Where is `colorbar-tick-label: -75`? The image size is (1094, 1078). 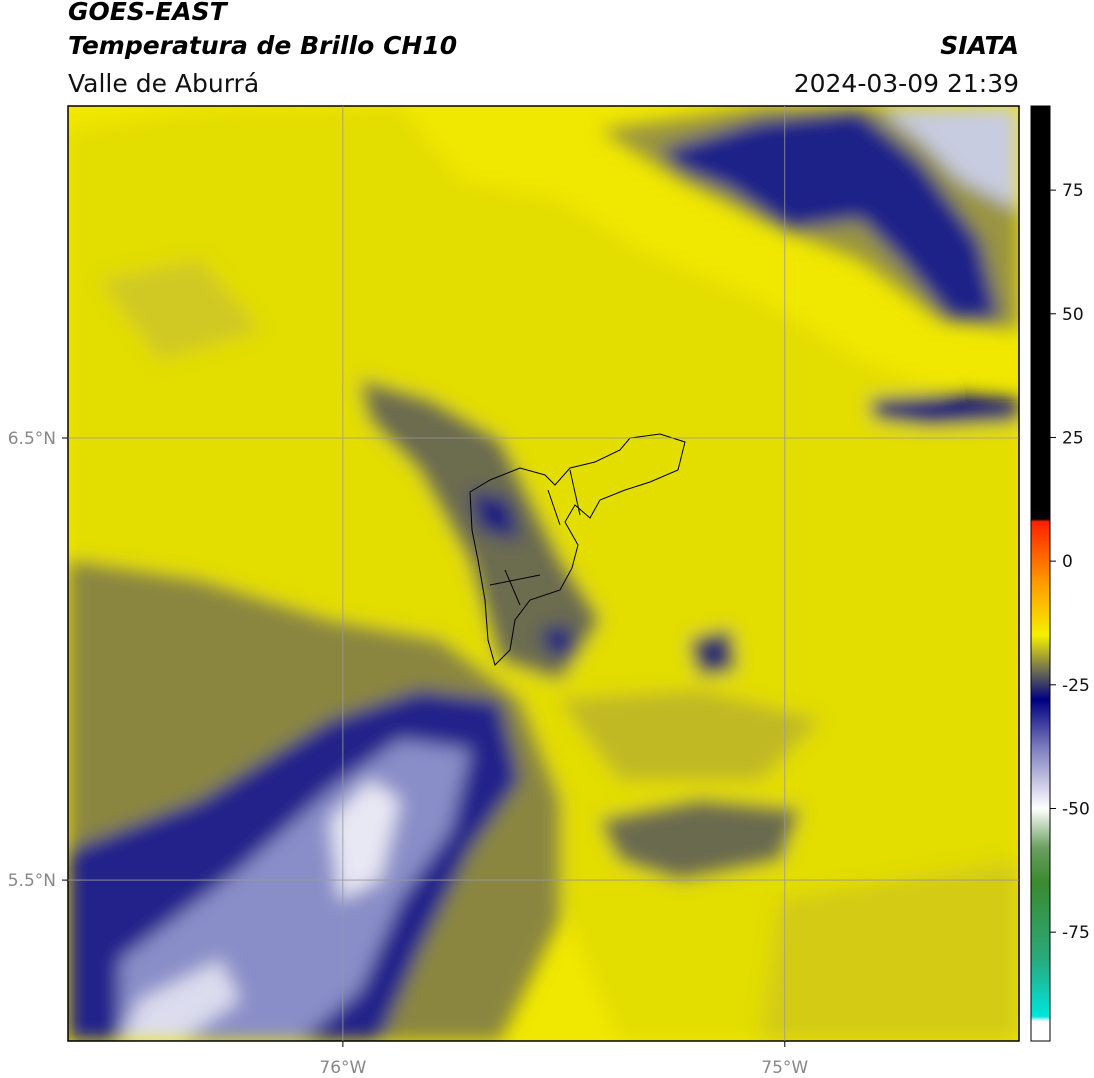
colorbar-tick-label: -75 is located at coordinates (1076, 933).